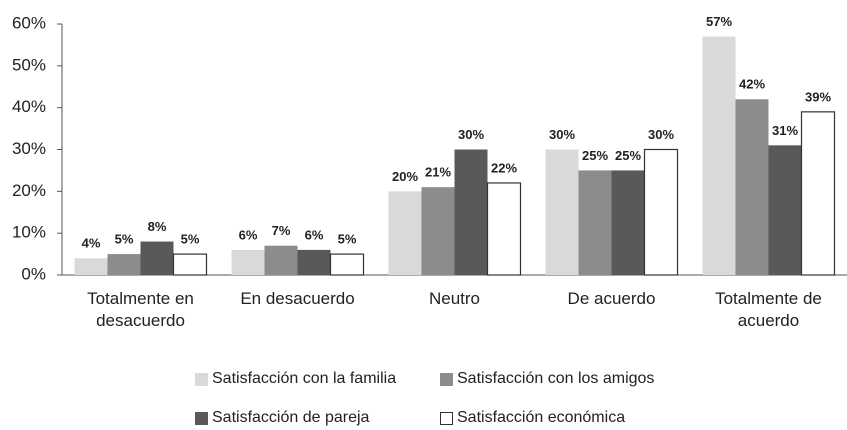  What do you see at coordinates (504, 167) in the screenshot?
I see `data-label: 22%` at bounding box center [504, 167].